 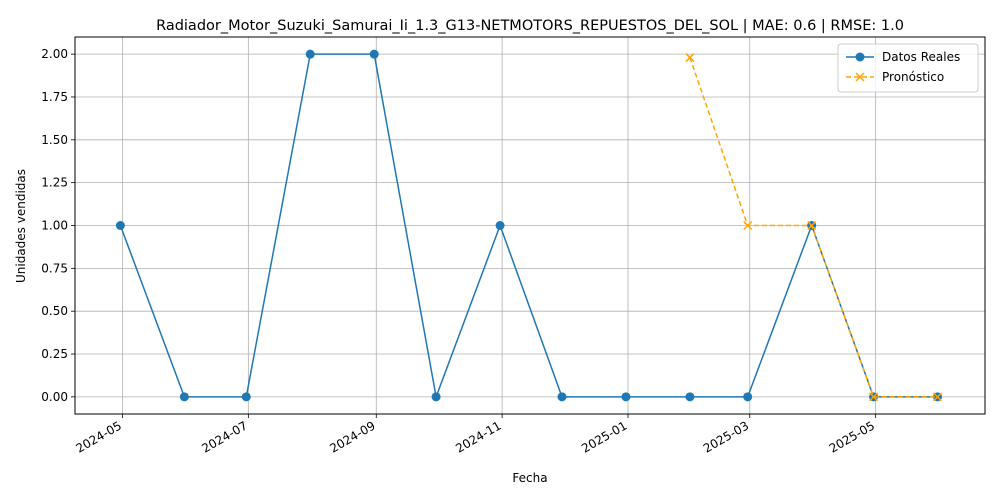 What do you see at coordinates (913, 77) in the screenshot?
I see `legend-label-forecast: Pronóstico` at bounding box center [913, 77].